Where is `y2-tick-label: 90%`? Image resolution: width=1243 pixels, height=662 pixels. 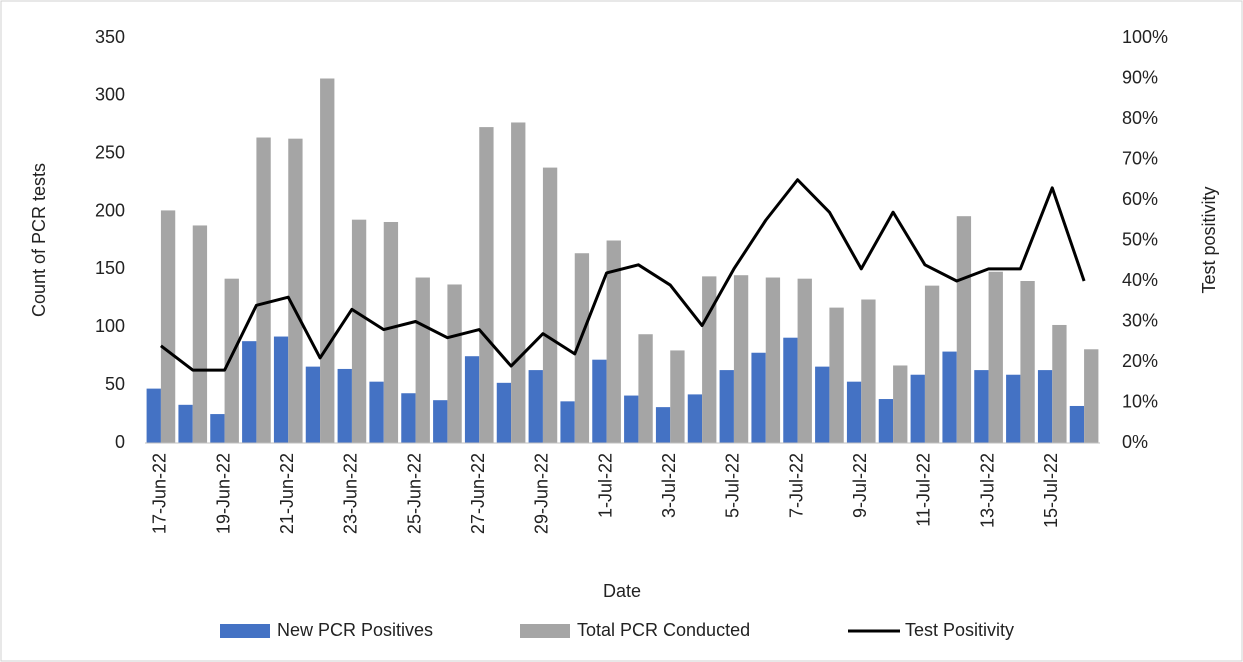 y2-tick-label: 90% is located at coordinates (1140, 77).